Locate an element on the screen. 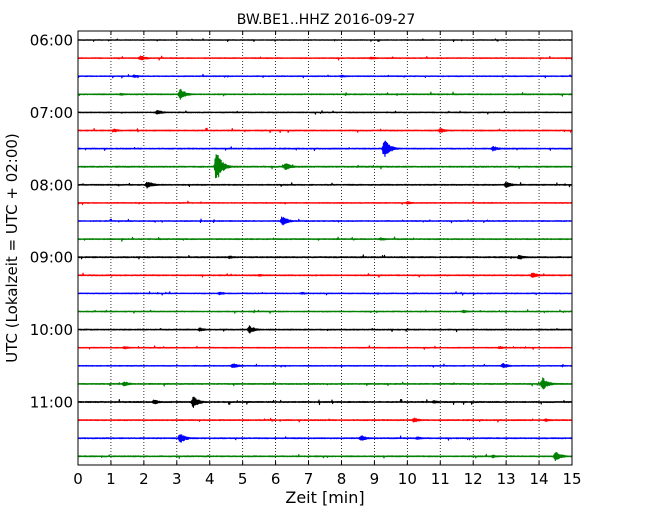 The image size is (650, 520). x-tick-label: 8 is located at coordinates (342, 479).